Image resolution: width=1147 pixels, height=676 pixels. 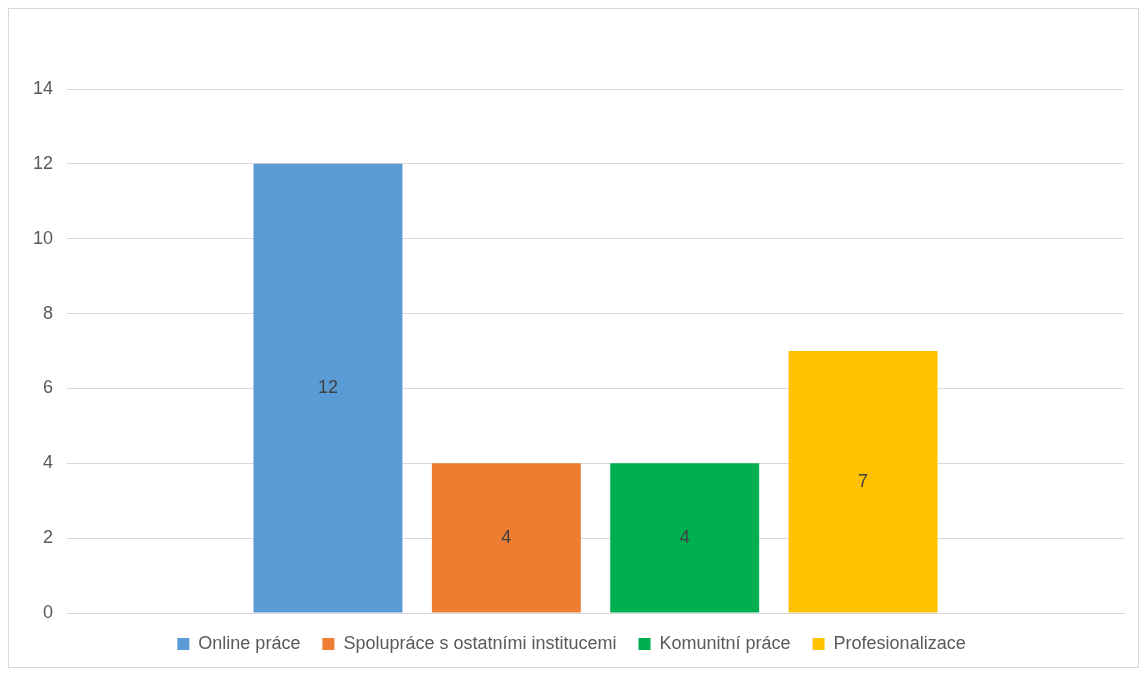 What do you see at coordinates (43, 162) in the screenshot?
I see `y-tick-label: 12` at bounding box center [43, 162].